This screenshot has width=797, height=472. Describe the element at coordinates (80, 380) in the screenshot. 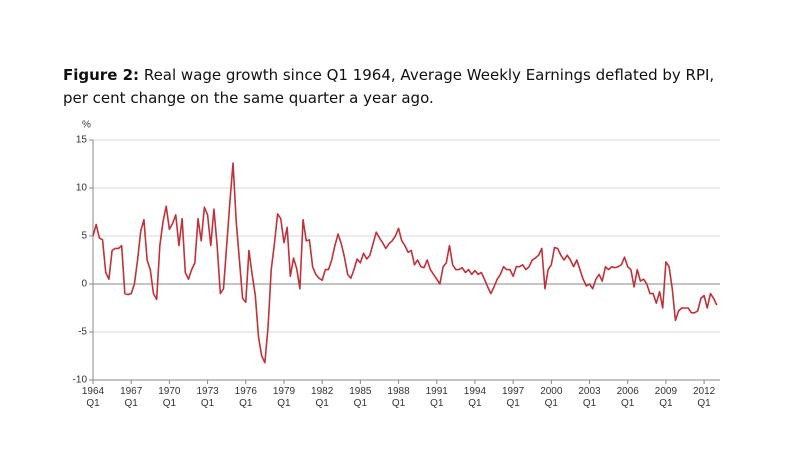

I see `y-tick-label: -10` at that location.